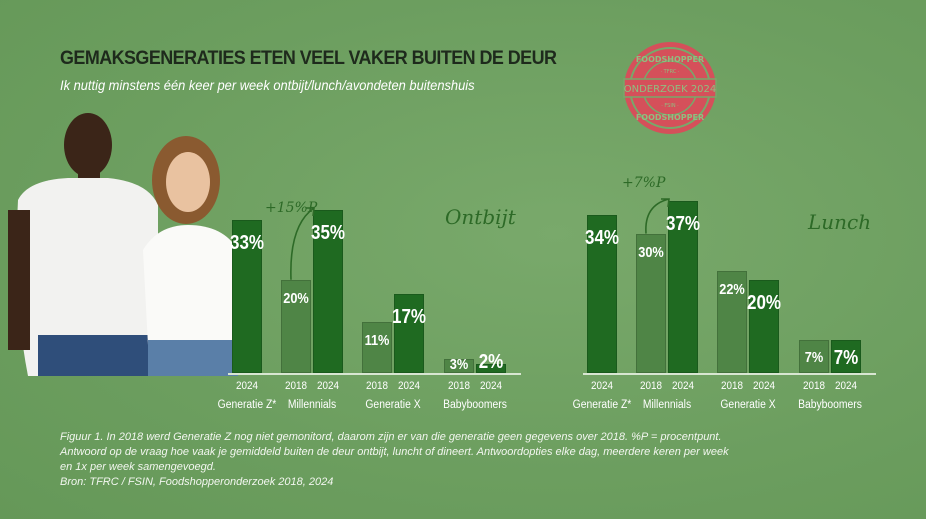 The width and height of the screenshot is (926, 519). I want to click on data-label: 11%, so click(377, 340).